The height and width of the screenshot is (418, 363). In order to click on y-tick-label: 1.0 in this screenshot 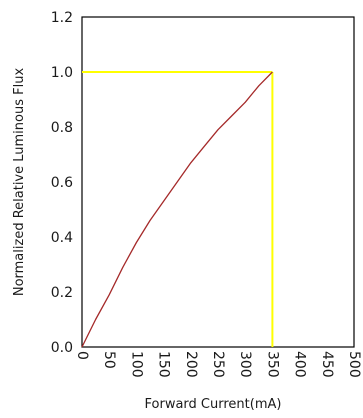, I will do `click(62, 73)`.